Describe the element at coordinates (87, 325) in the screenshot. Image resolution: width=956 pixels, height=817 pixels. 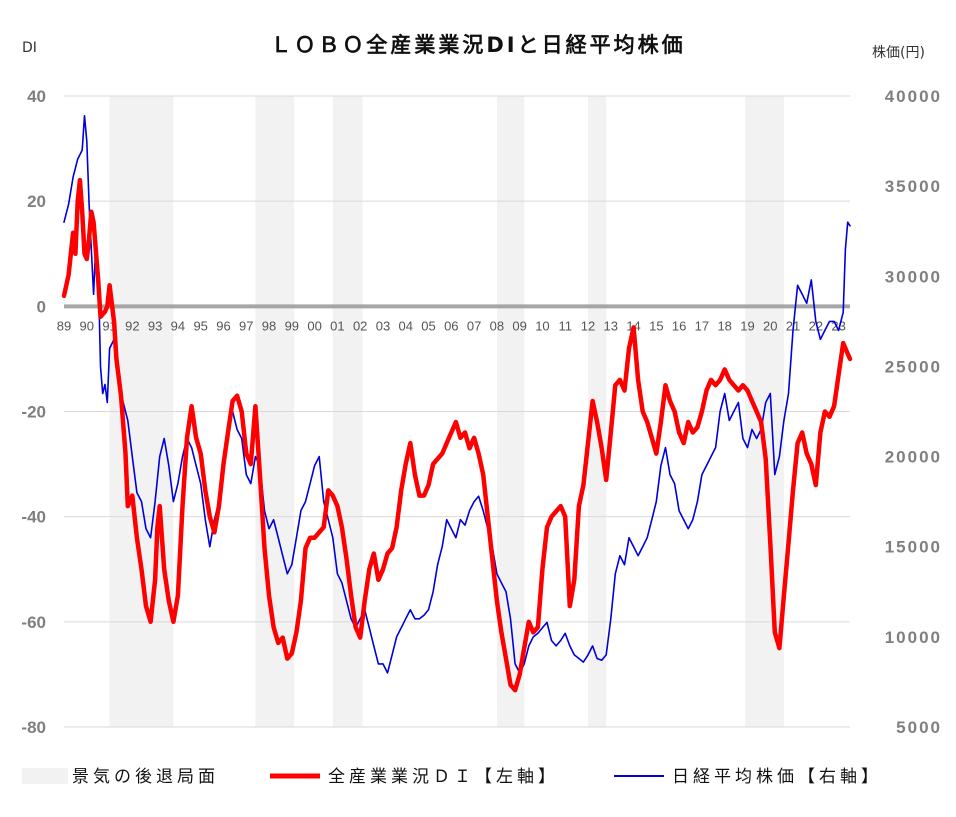
I see `x-tick-label: 90` at that location.